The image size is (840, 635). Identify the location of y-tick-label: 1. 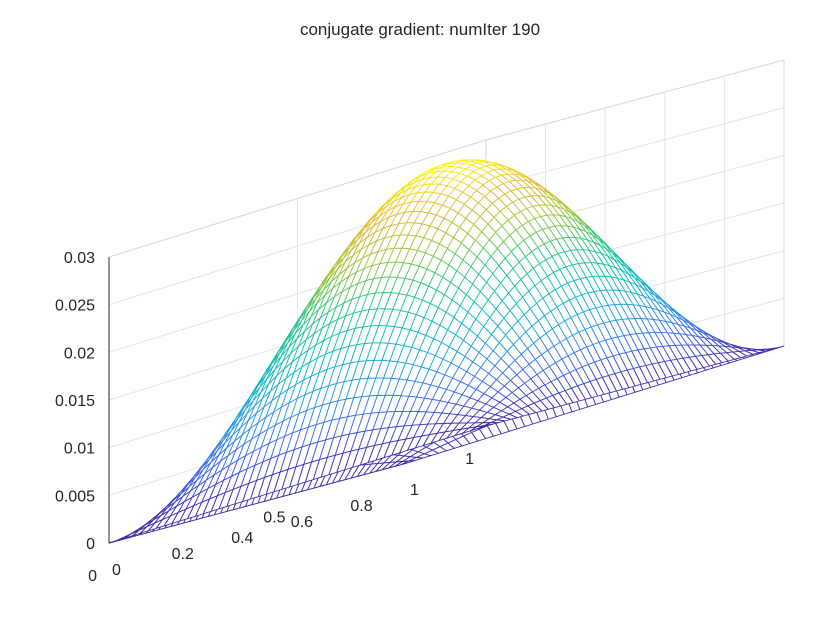
(469, 459).